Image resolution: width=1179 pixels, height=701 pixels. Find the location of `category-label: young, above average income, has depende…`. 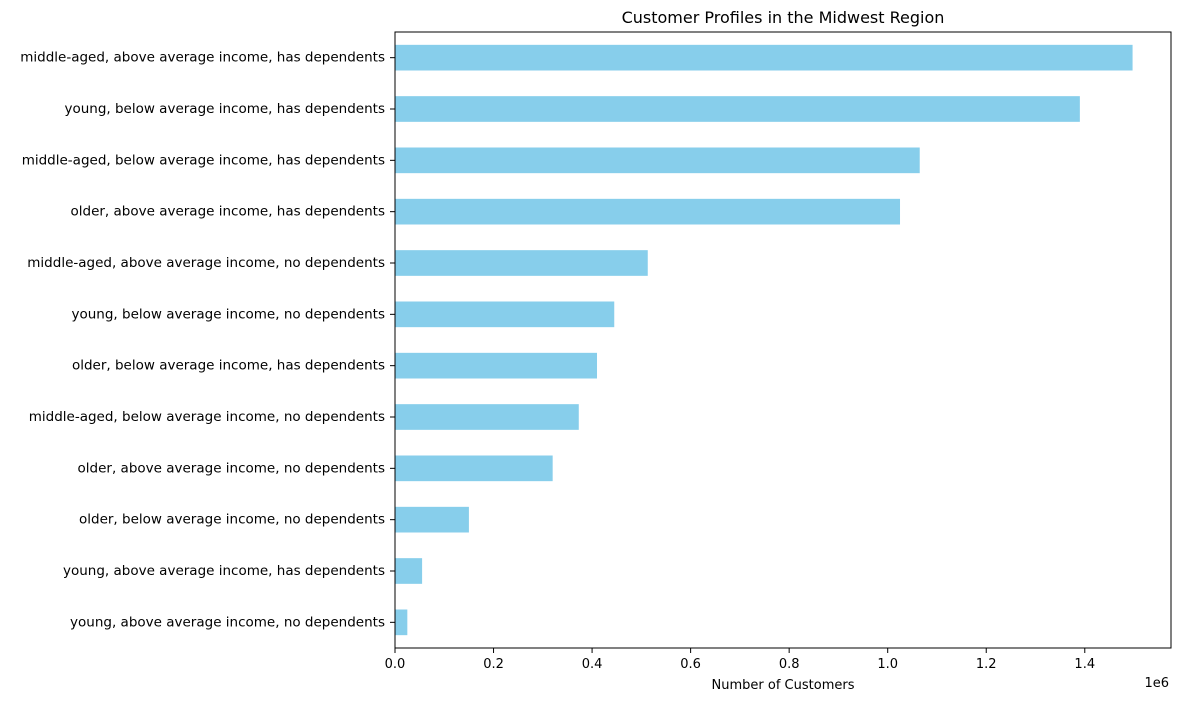

category-label: young, above average income, has depende… is located at coordinates (224, 571).